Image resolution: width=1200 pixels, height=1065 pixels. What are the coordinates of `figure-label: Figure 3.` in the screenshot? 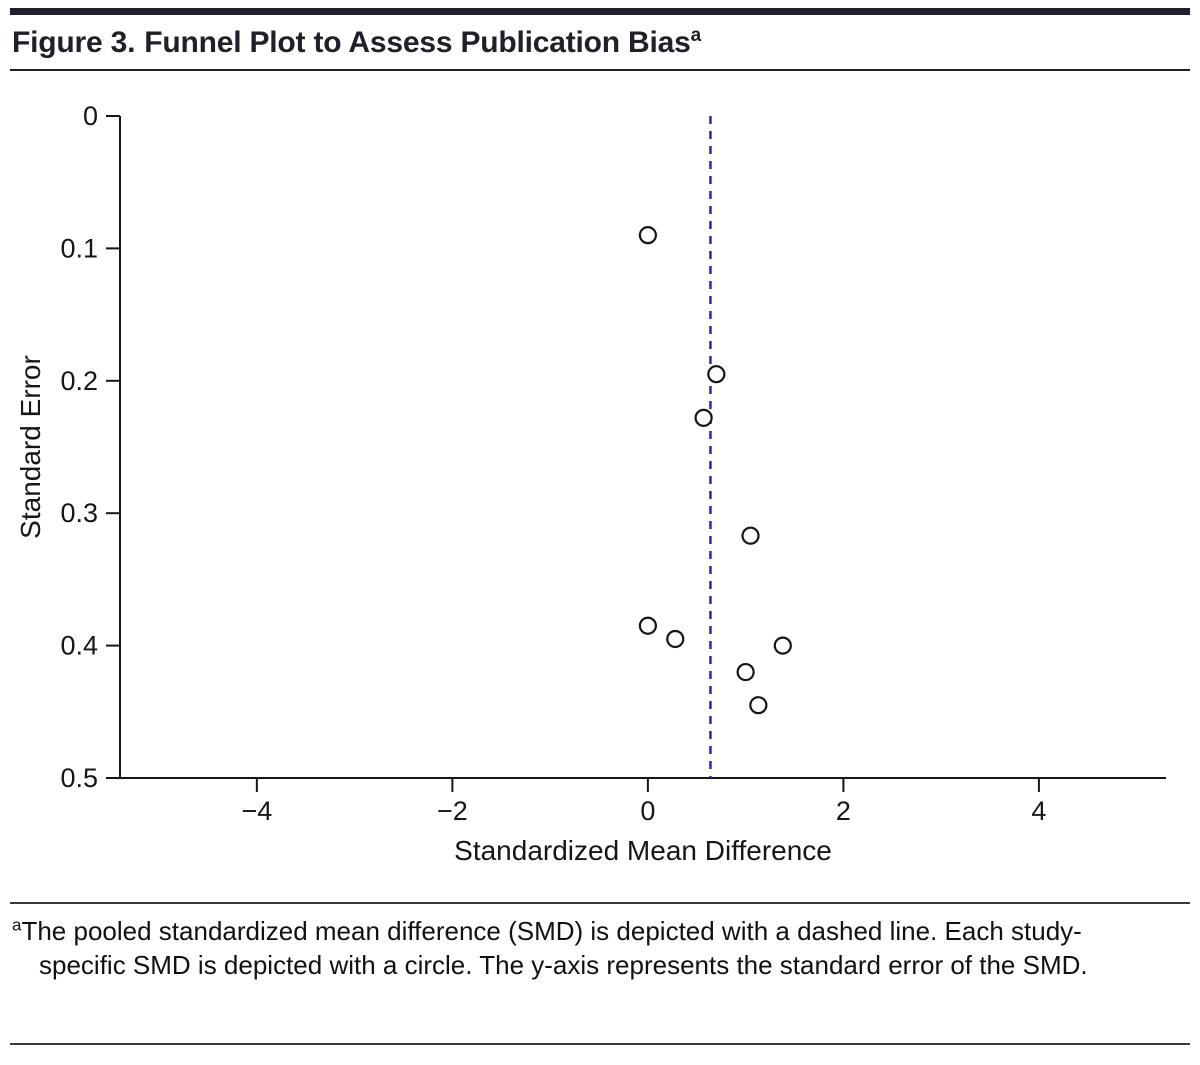 It's located at (74, 42).